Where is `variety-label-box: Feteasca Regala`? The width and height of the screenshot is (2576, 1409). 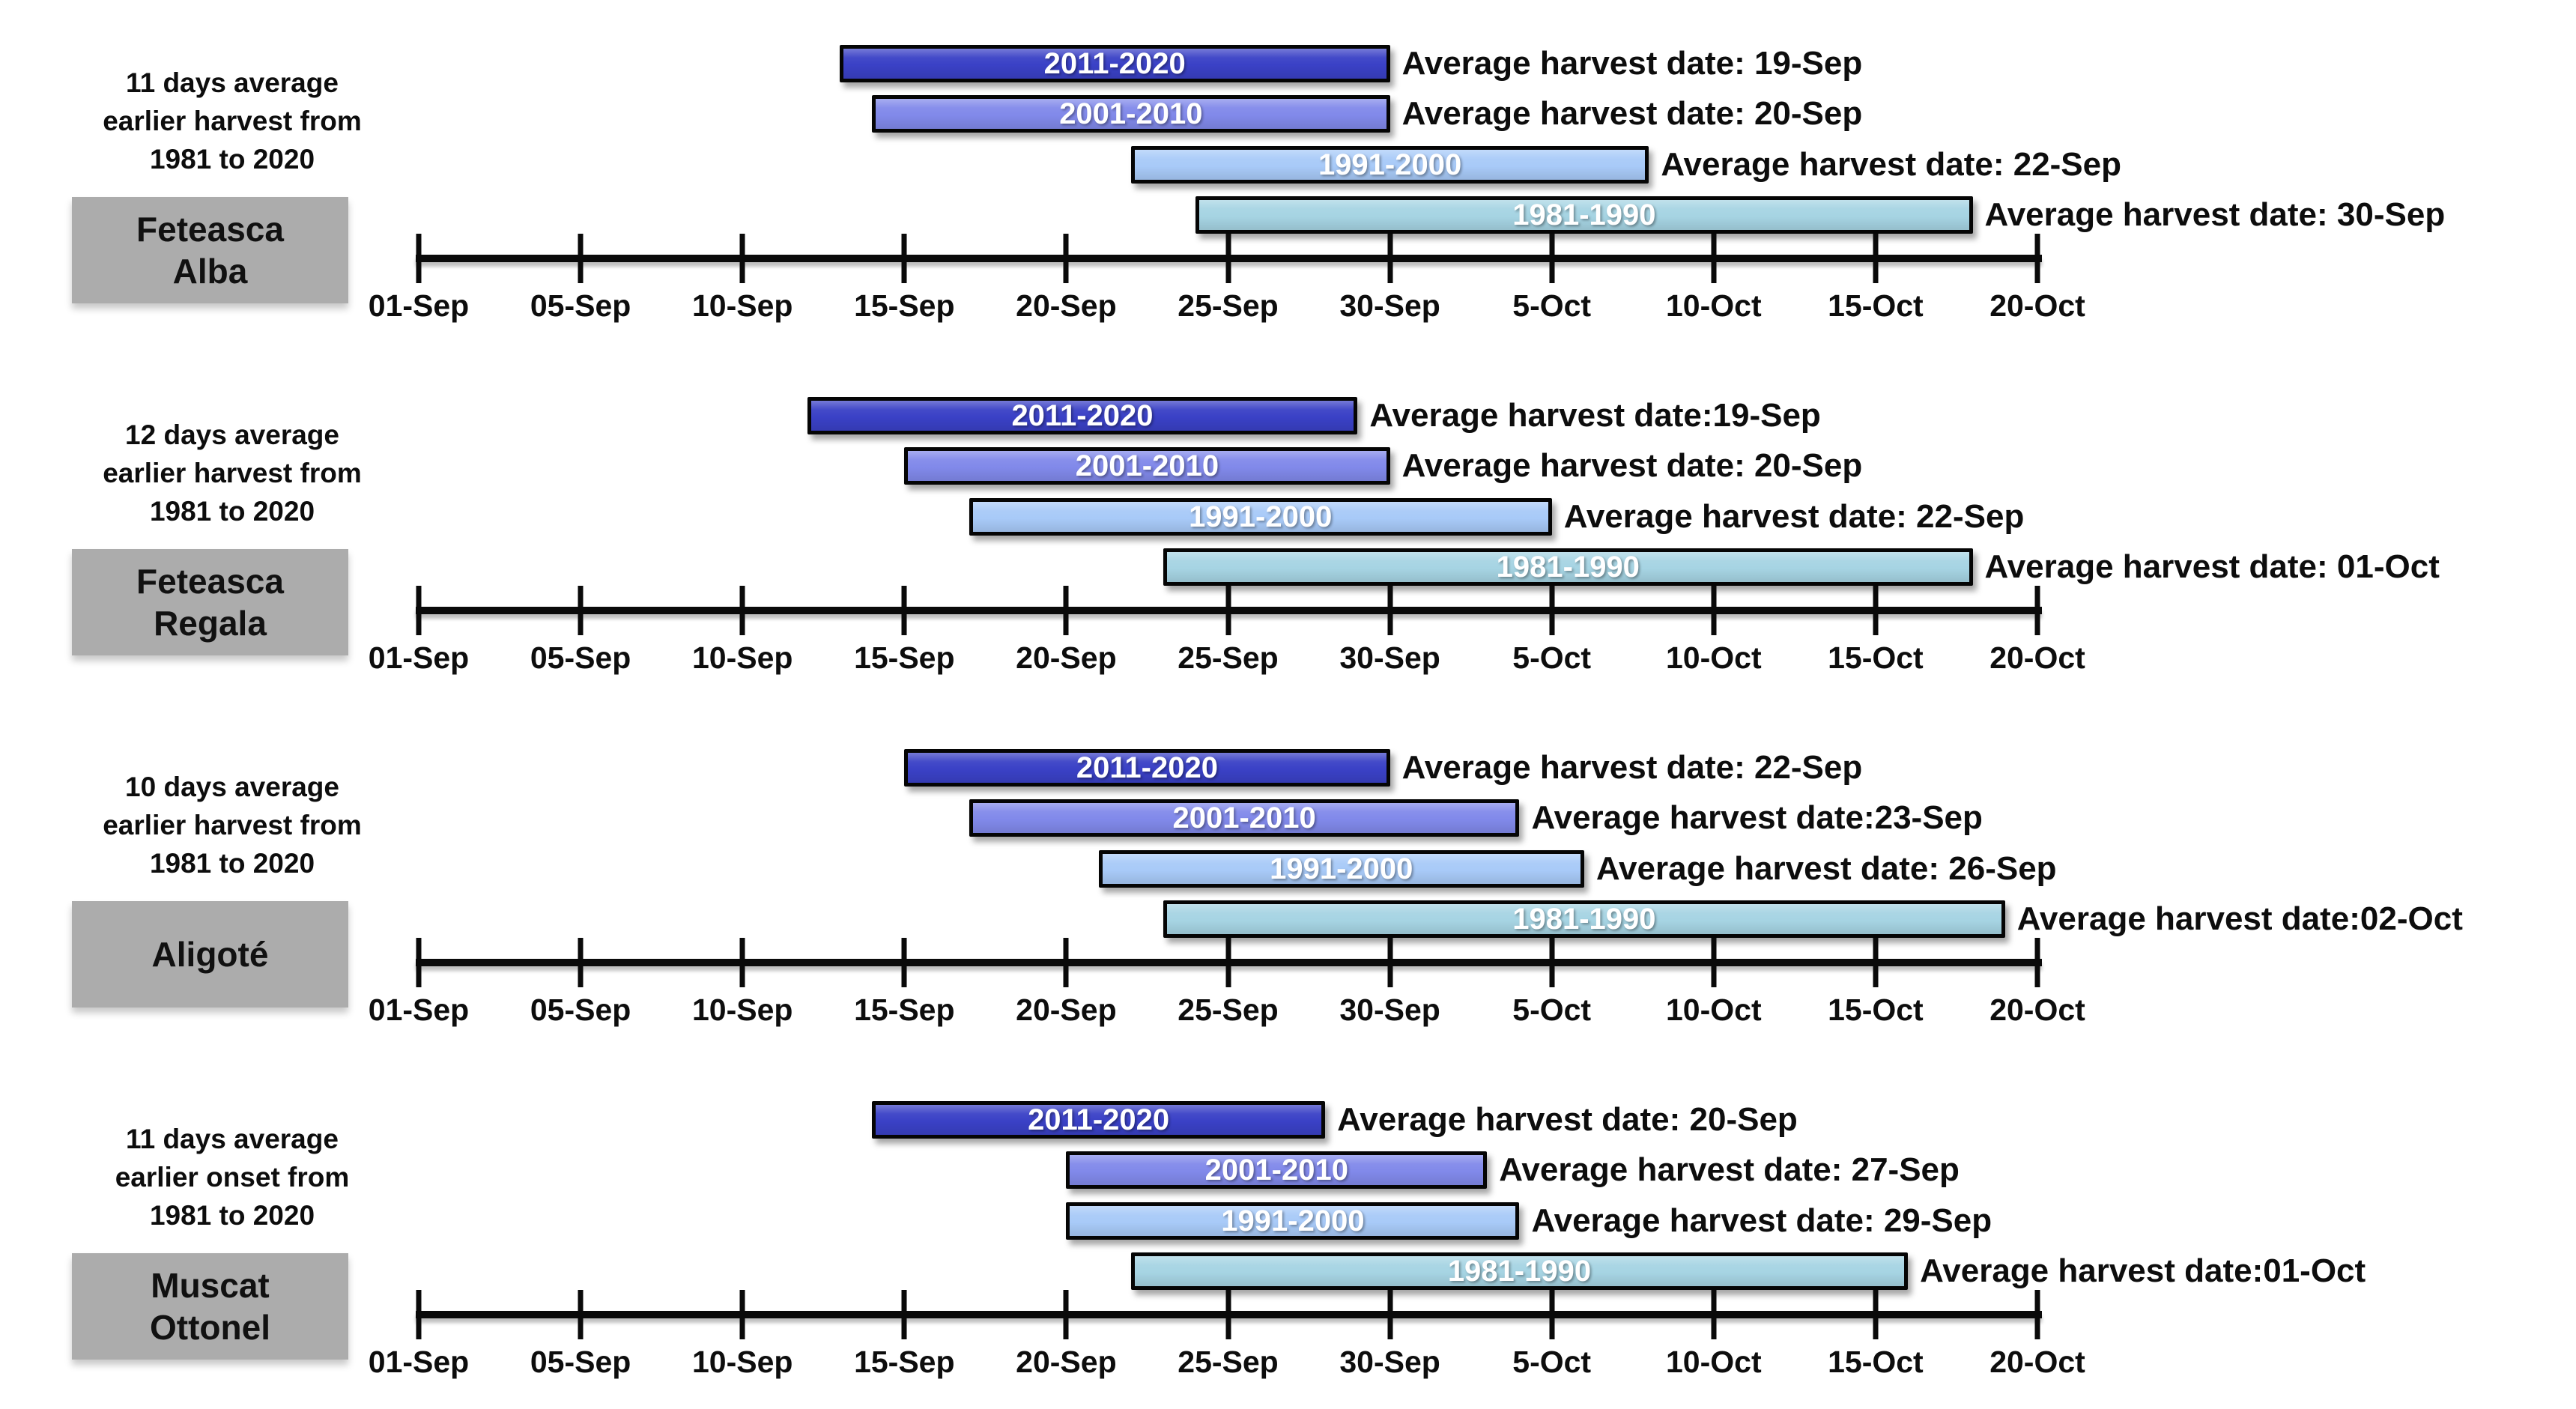
variety-label-box: Feteasca Regala is located at coordinates (210, 602).